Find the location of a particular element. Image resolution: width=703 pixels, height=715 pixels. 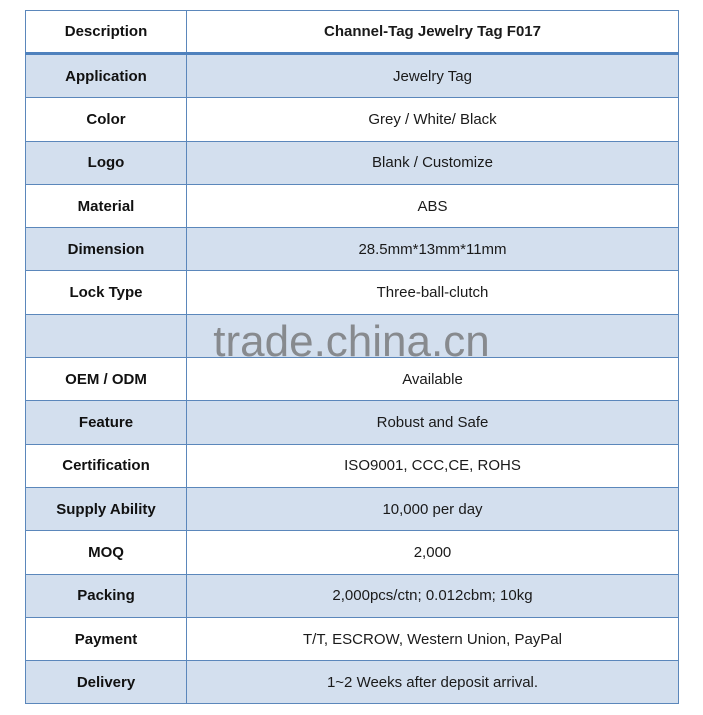

table-row is located at coordinates (352, 336).